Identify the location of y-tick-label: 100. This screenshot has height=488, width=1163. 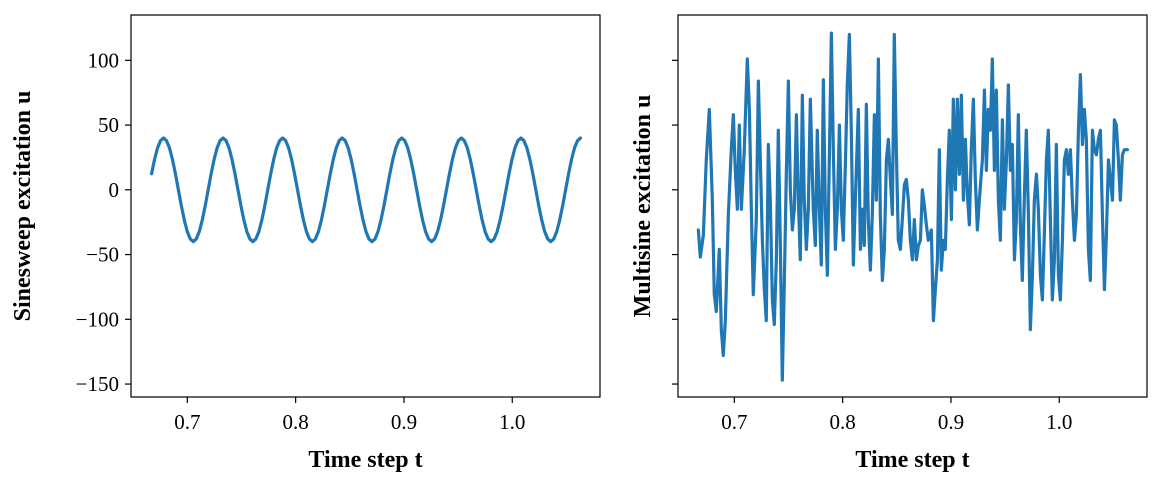
(104, 60).